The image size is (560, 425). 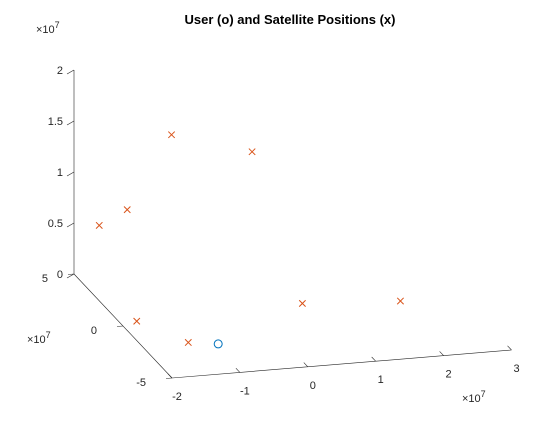 What do you see at coordinates (39, 338) in the screenshot?
I see `y-exponent-label: ×10⁷` at bounding box center [39, 338].